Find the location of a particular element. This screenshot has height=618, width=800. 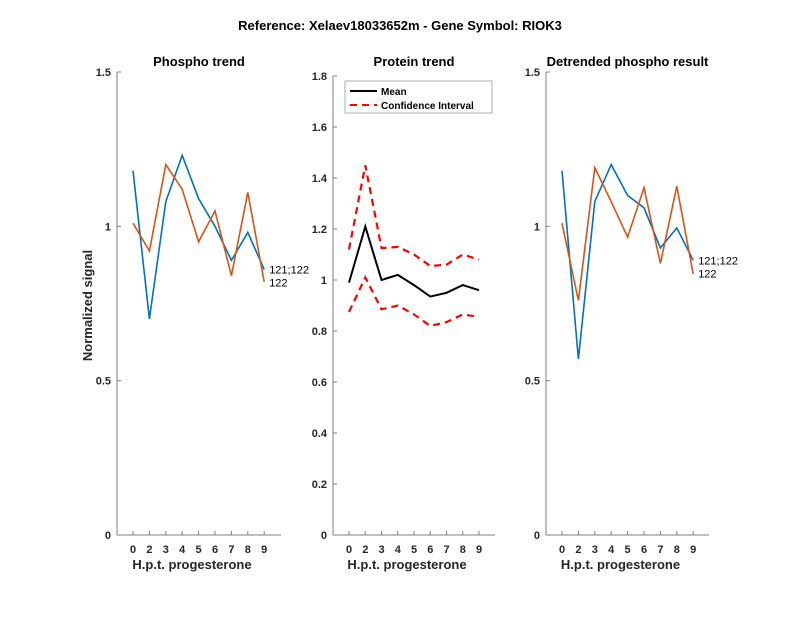

legend-entry: Mean is located at coordinates (394, 92).